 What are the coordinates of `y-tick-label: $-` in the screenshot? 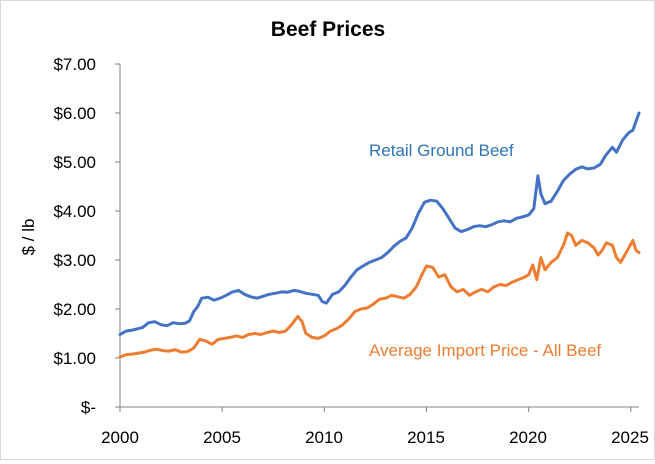 It's located at (88, 407).